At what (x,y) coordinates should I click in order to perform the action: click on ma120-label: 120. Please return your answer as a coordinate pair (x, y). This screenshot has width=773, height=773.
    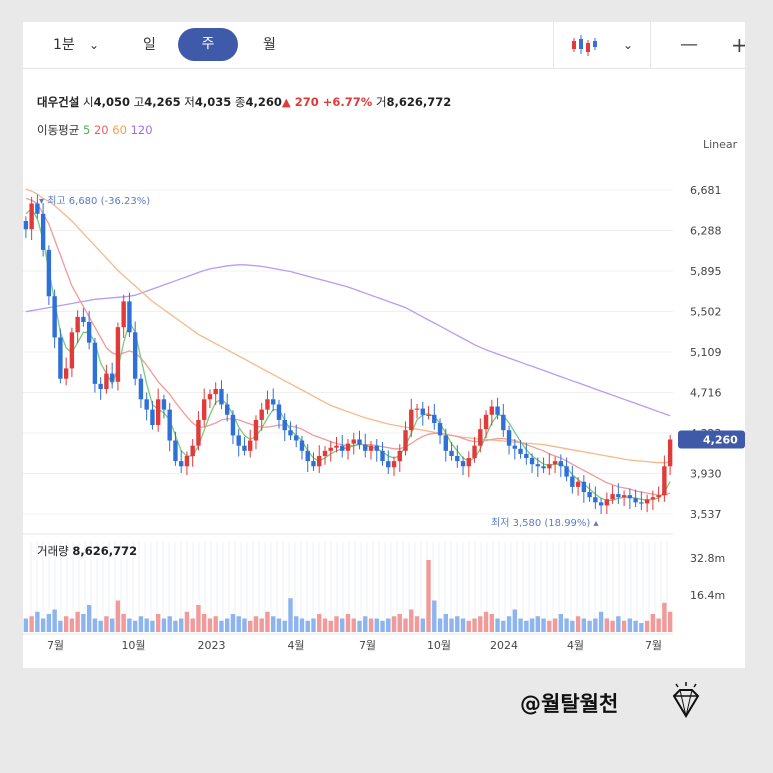
    Looking at the image, I should click on (141, 130).